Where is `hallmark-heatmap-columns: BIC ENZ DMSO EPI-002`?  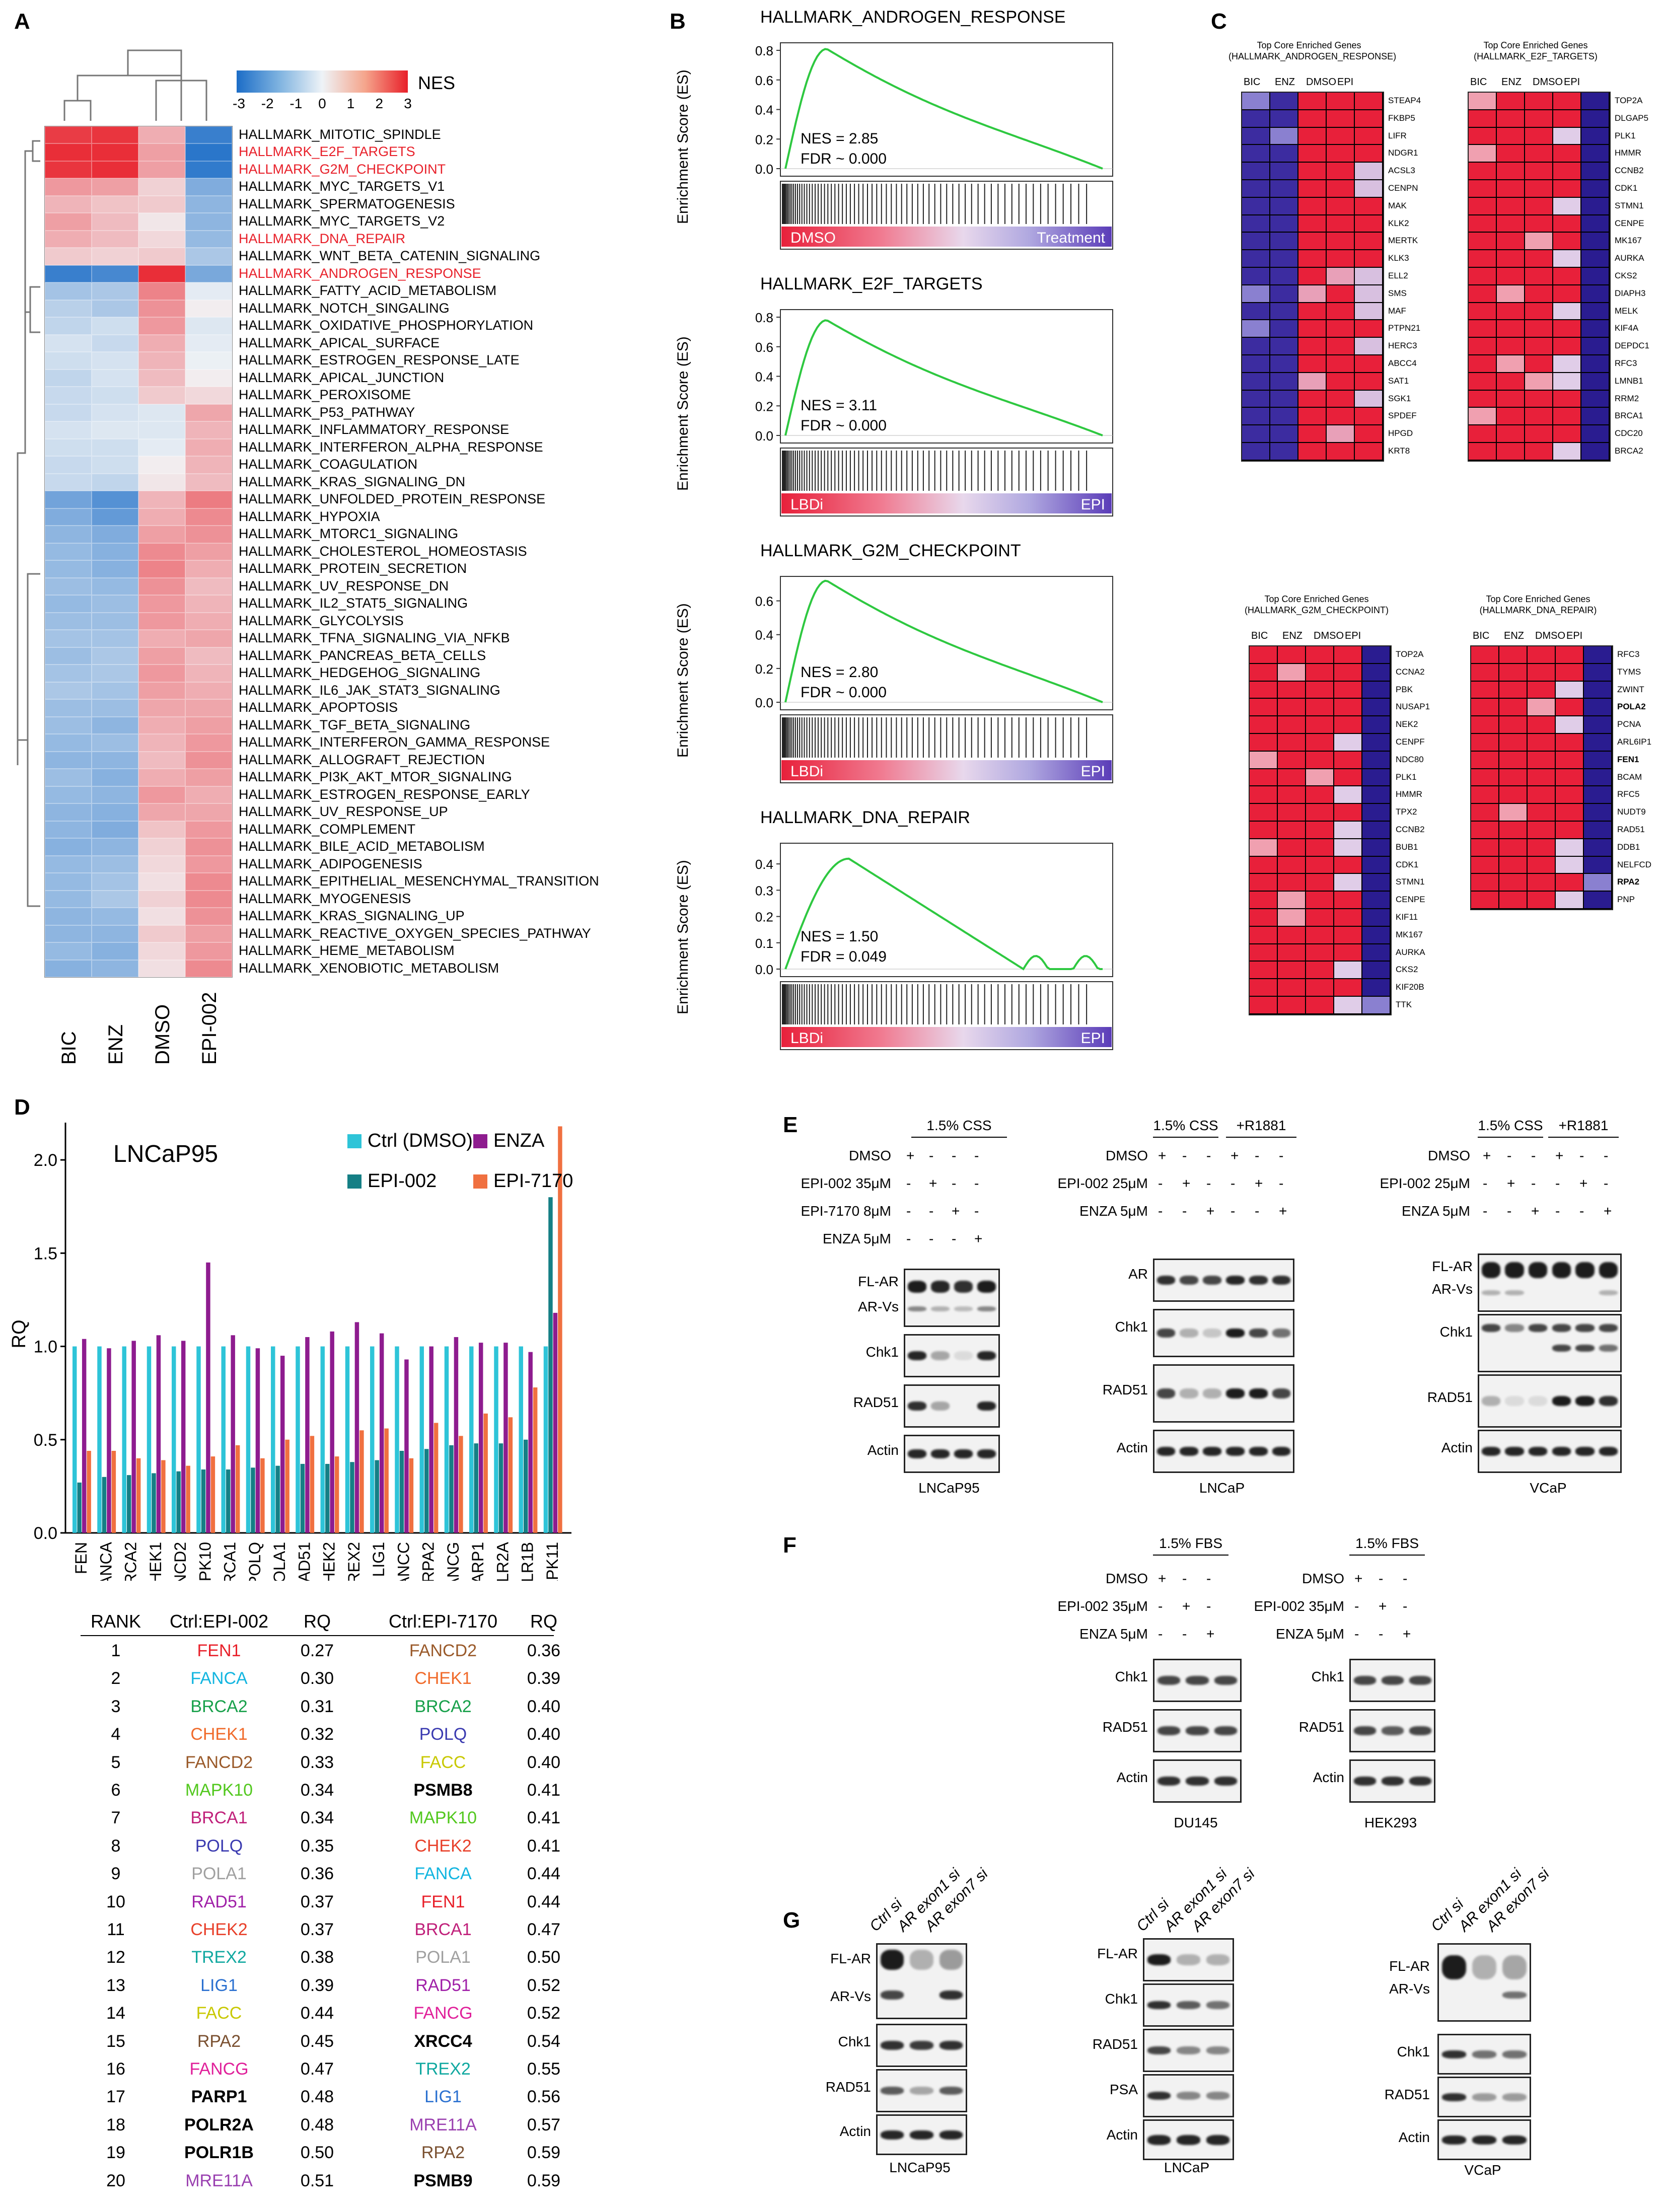
hallmark-heatmap-columns: BIC ENZ DMSO EPI-002 is located at coordinates (138, 1029).